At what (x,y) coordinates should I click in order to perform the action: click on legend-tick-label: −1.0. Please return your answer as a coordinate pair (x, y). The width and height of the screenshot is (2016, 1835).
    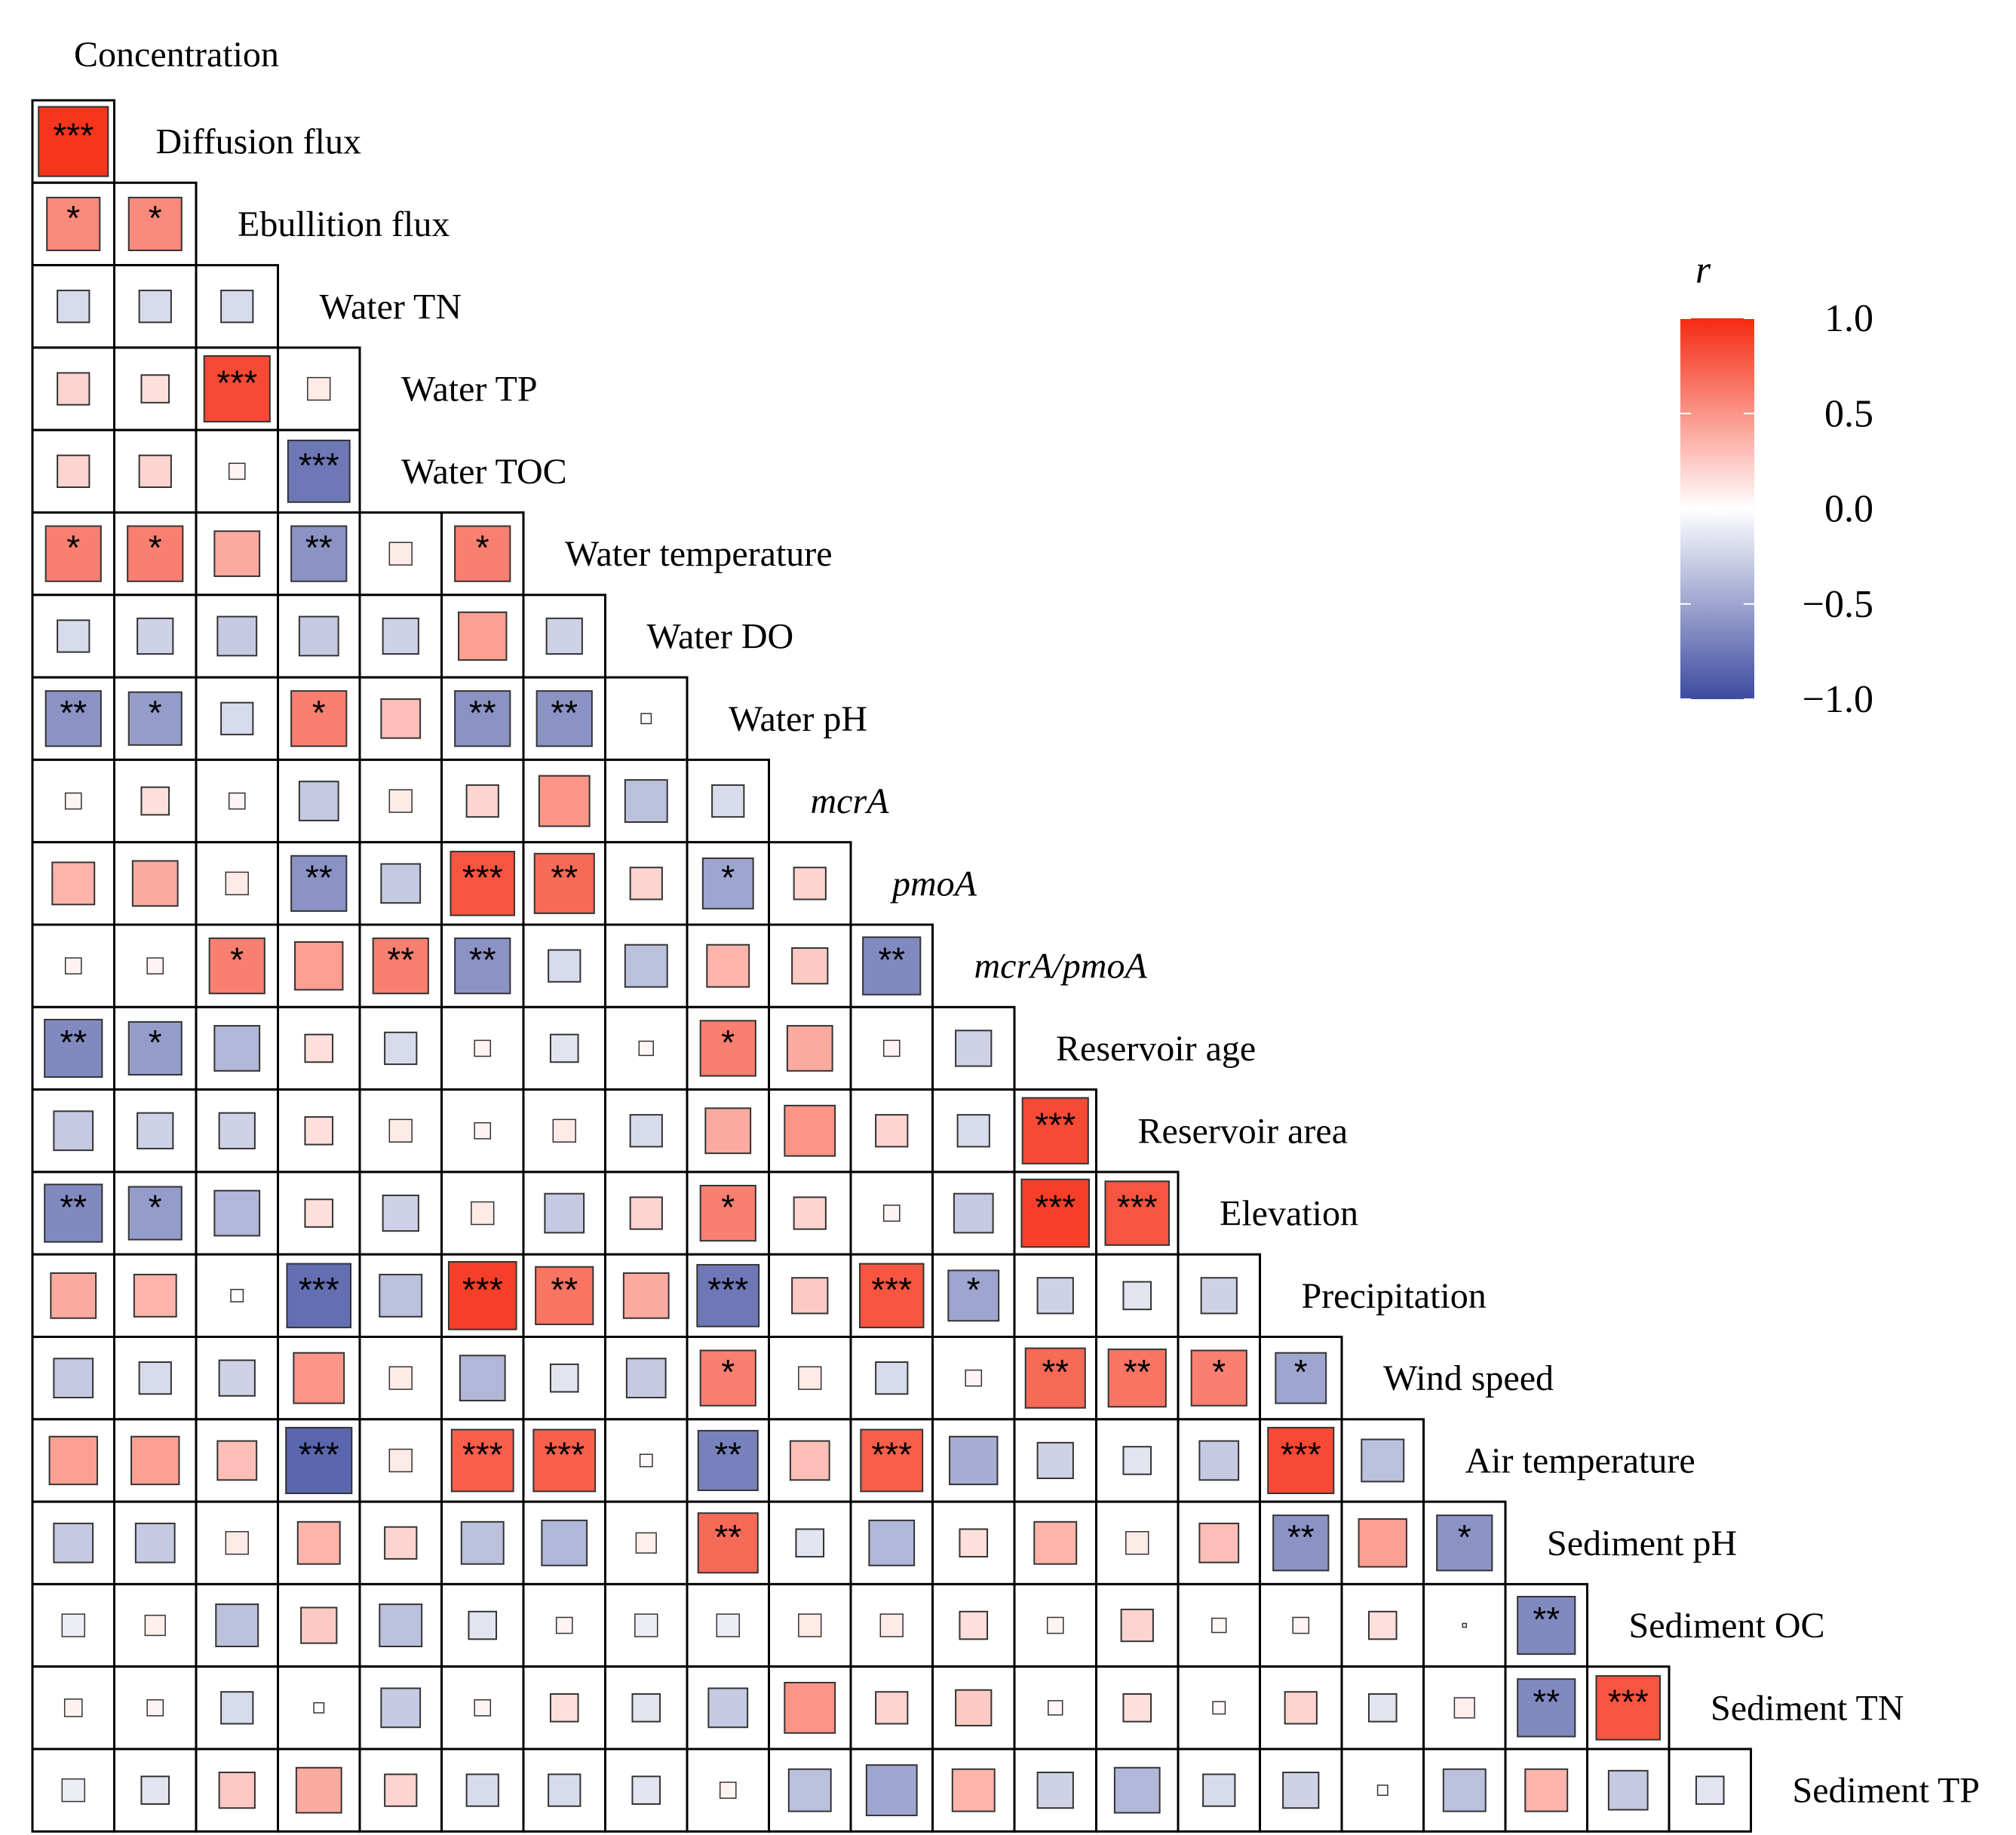
    Looking at the image, I should click on (1838, 699).